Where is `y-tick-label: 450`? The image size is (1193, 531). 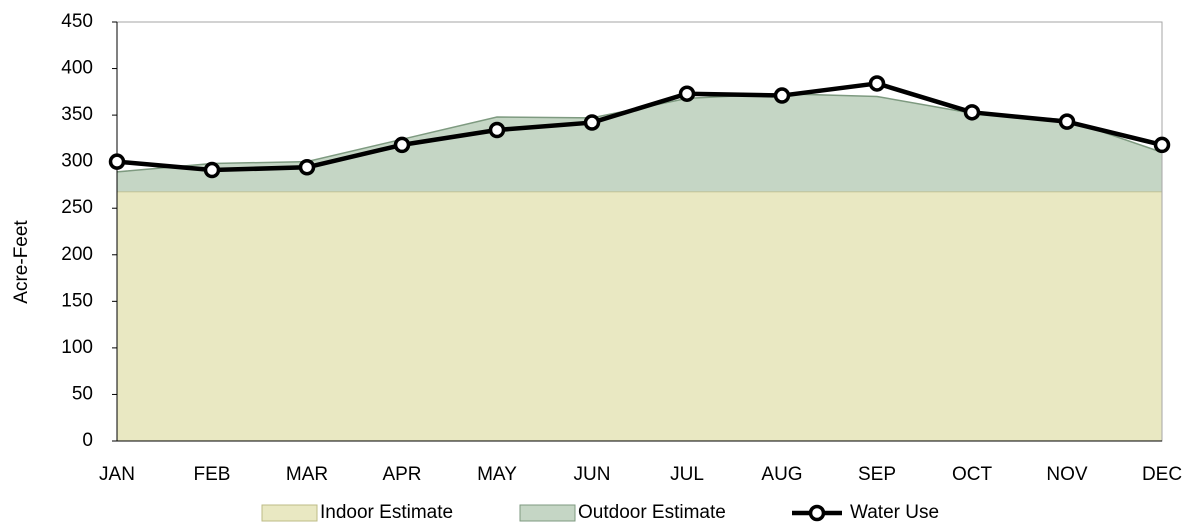
y-tick-label: 450 is located at coordinates (77, 21).